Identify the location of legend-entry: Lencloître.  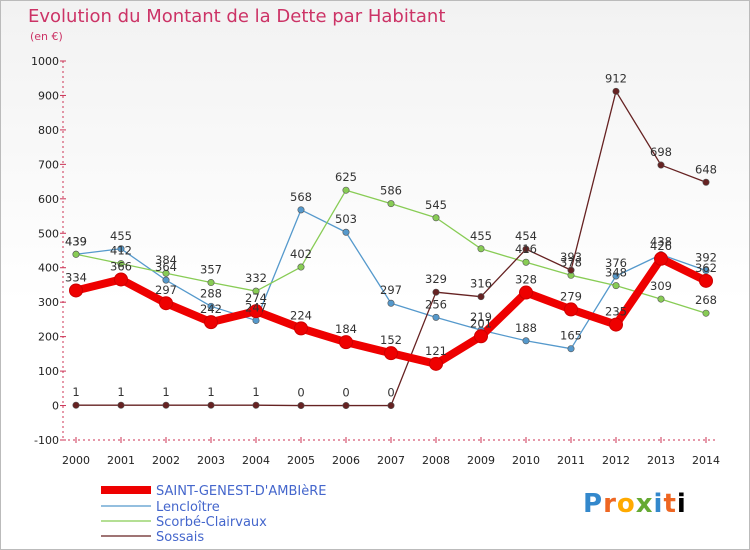
(188, 507).